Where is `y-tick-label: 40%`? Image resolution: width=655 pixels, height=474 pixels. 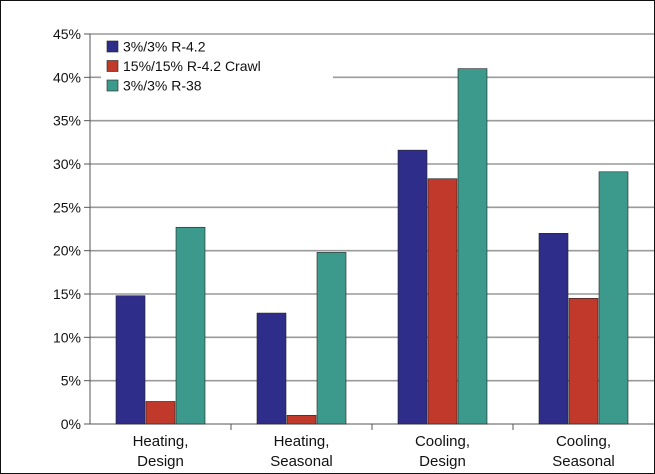
y-tick-label: 40% is located at coordinates (67, 77).